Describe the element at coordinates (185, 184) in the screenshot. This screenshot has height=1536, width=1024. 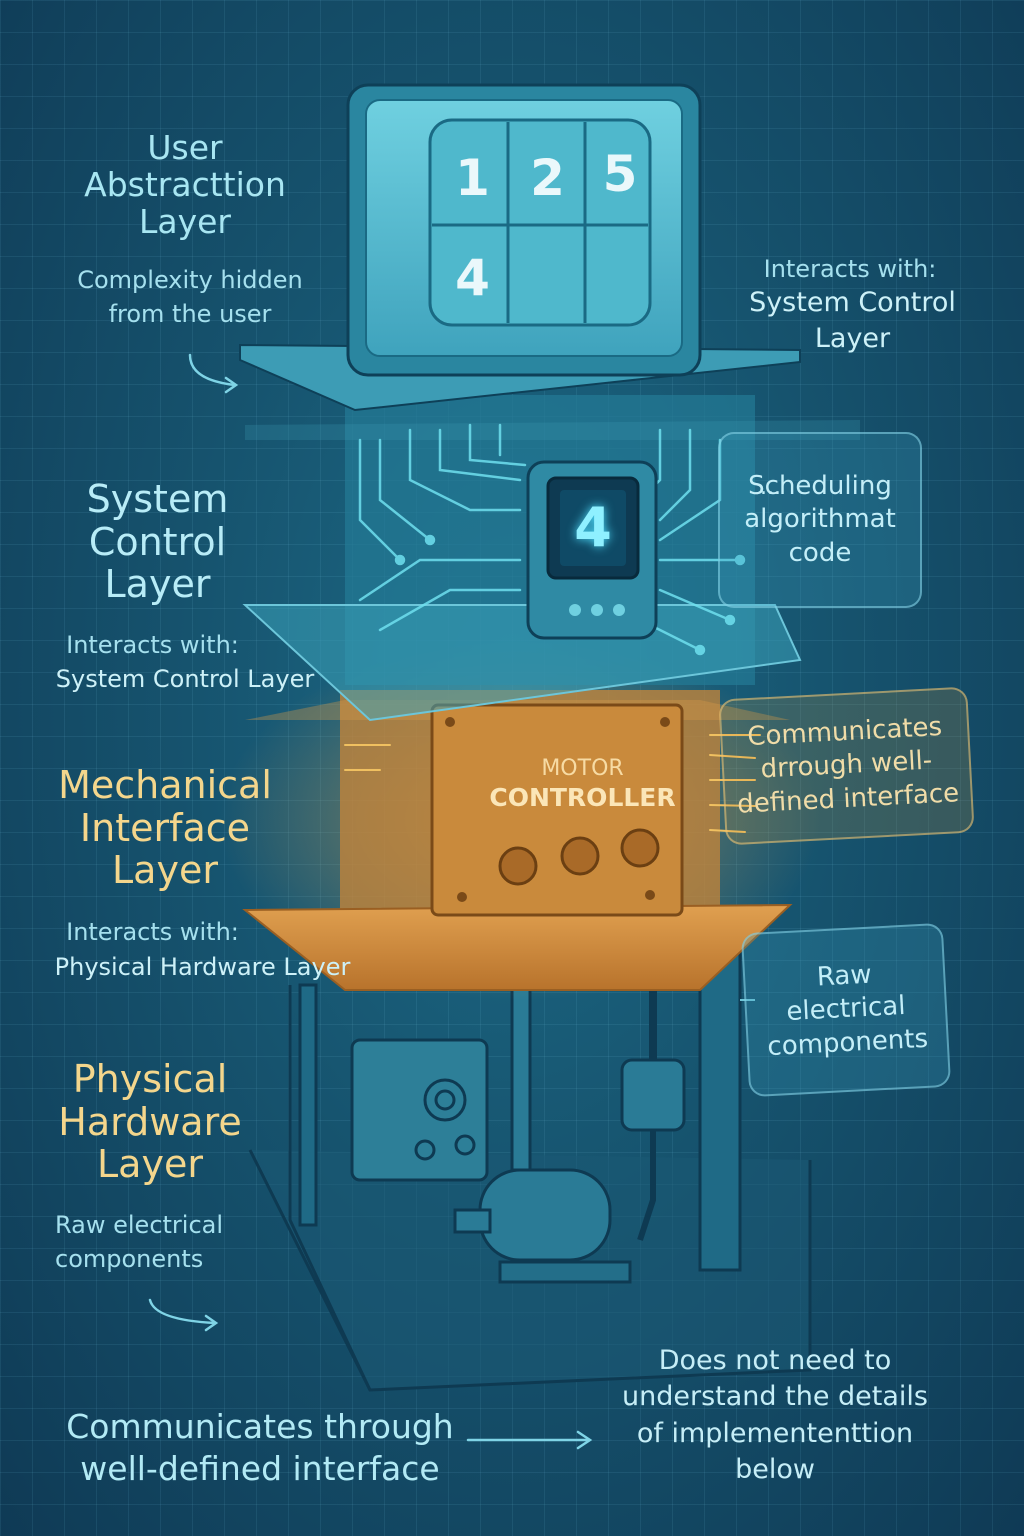
I see `user-layer-title: User Abstracttion Layer` at that location.